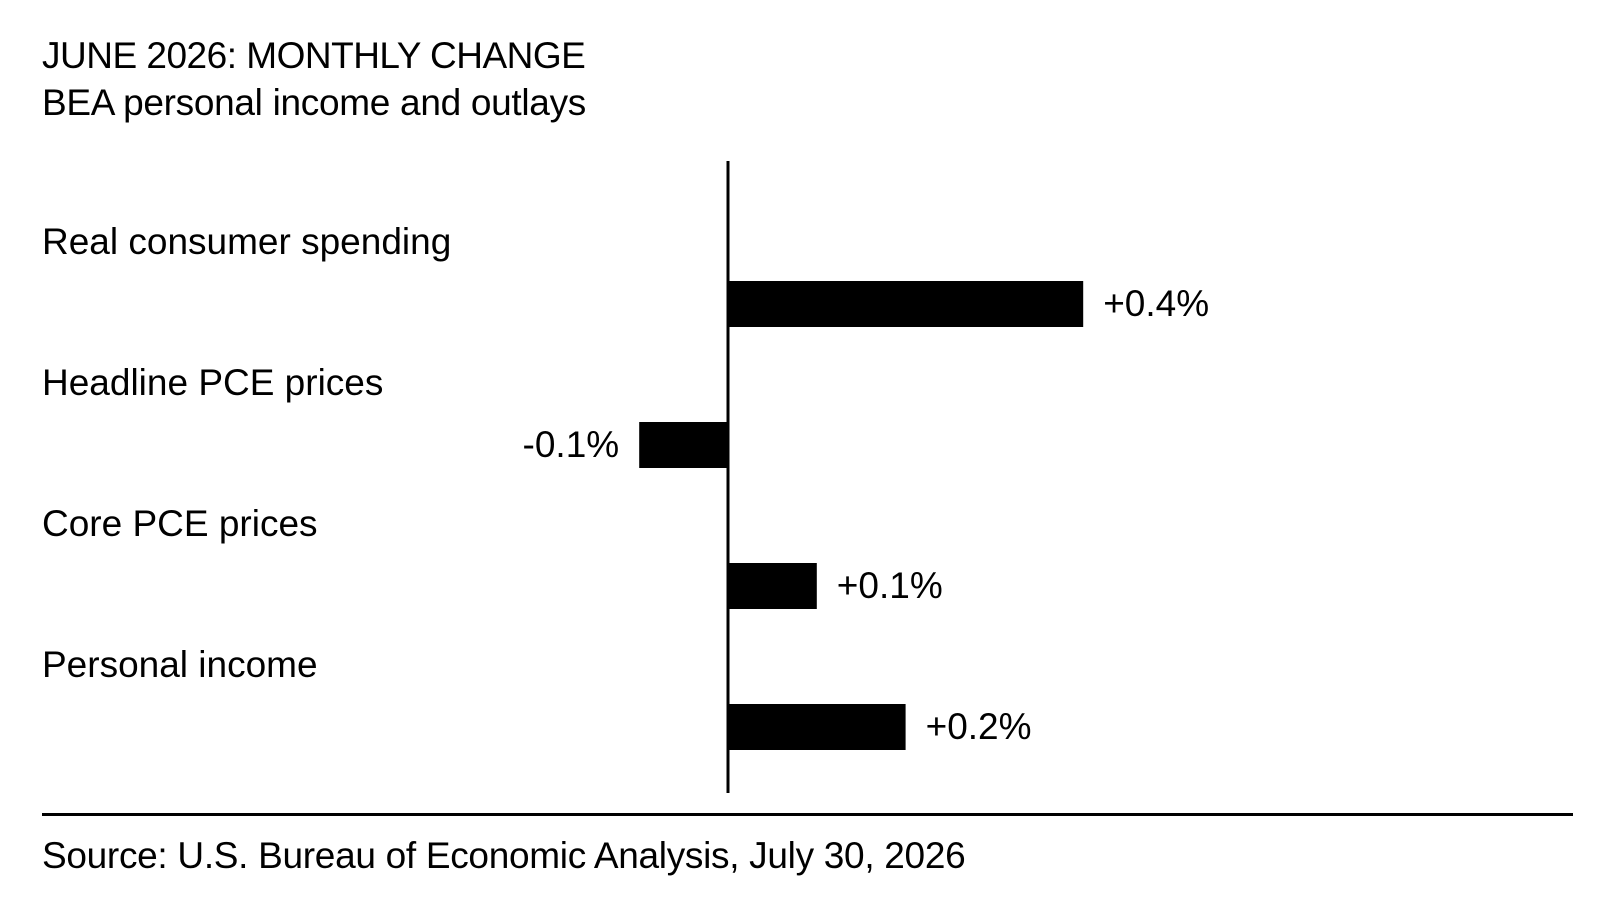 This screenshot has height=900, width=1600. I want to click on chart-title: JUNE 2026: MONTHLY CHANGE, so click(314, 55).